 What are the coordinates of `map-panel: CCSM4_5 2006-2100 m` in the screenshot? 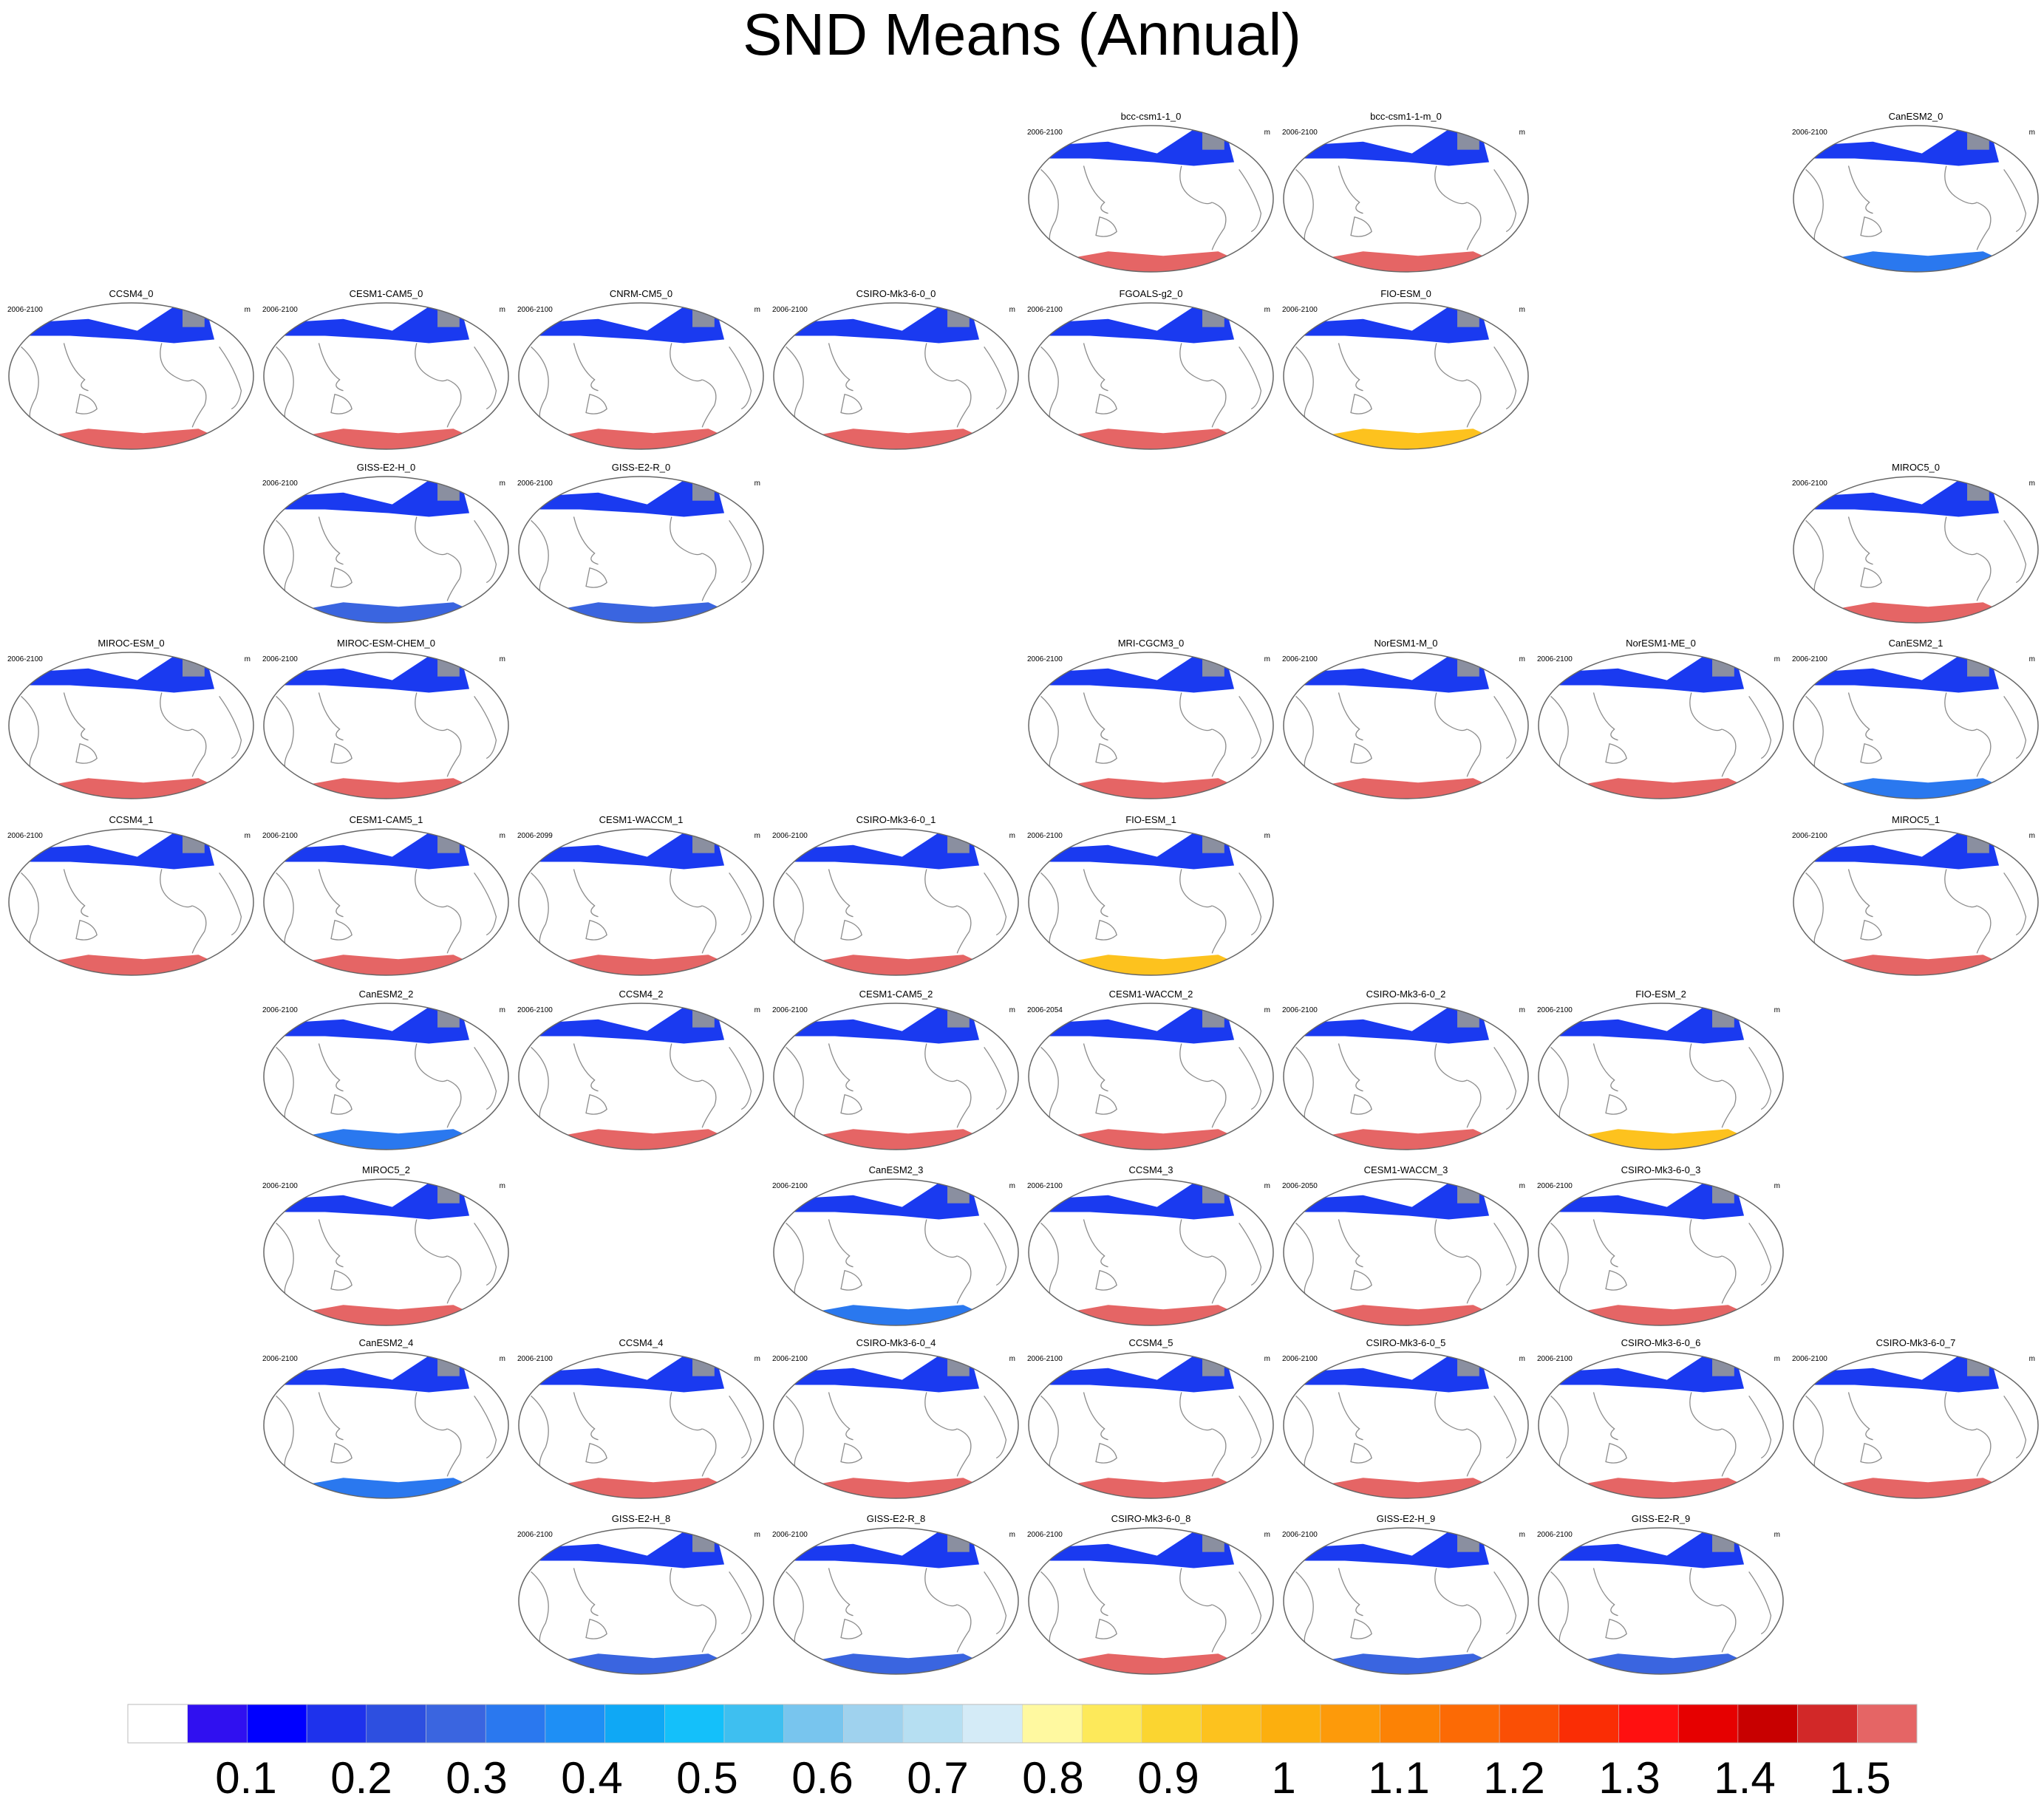 It's located at (1150, 1418).